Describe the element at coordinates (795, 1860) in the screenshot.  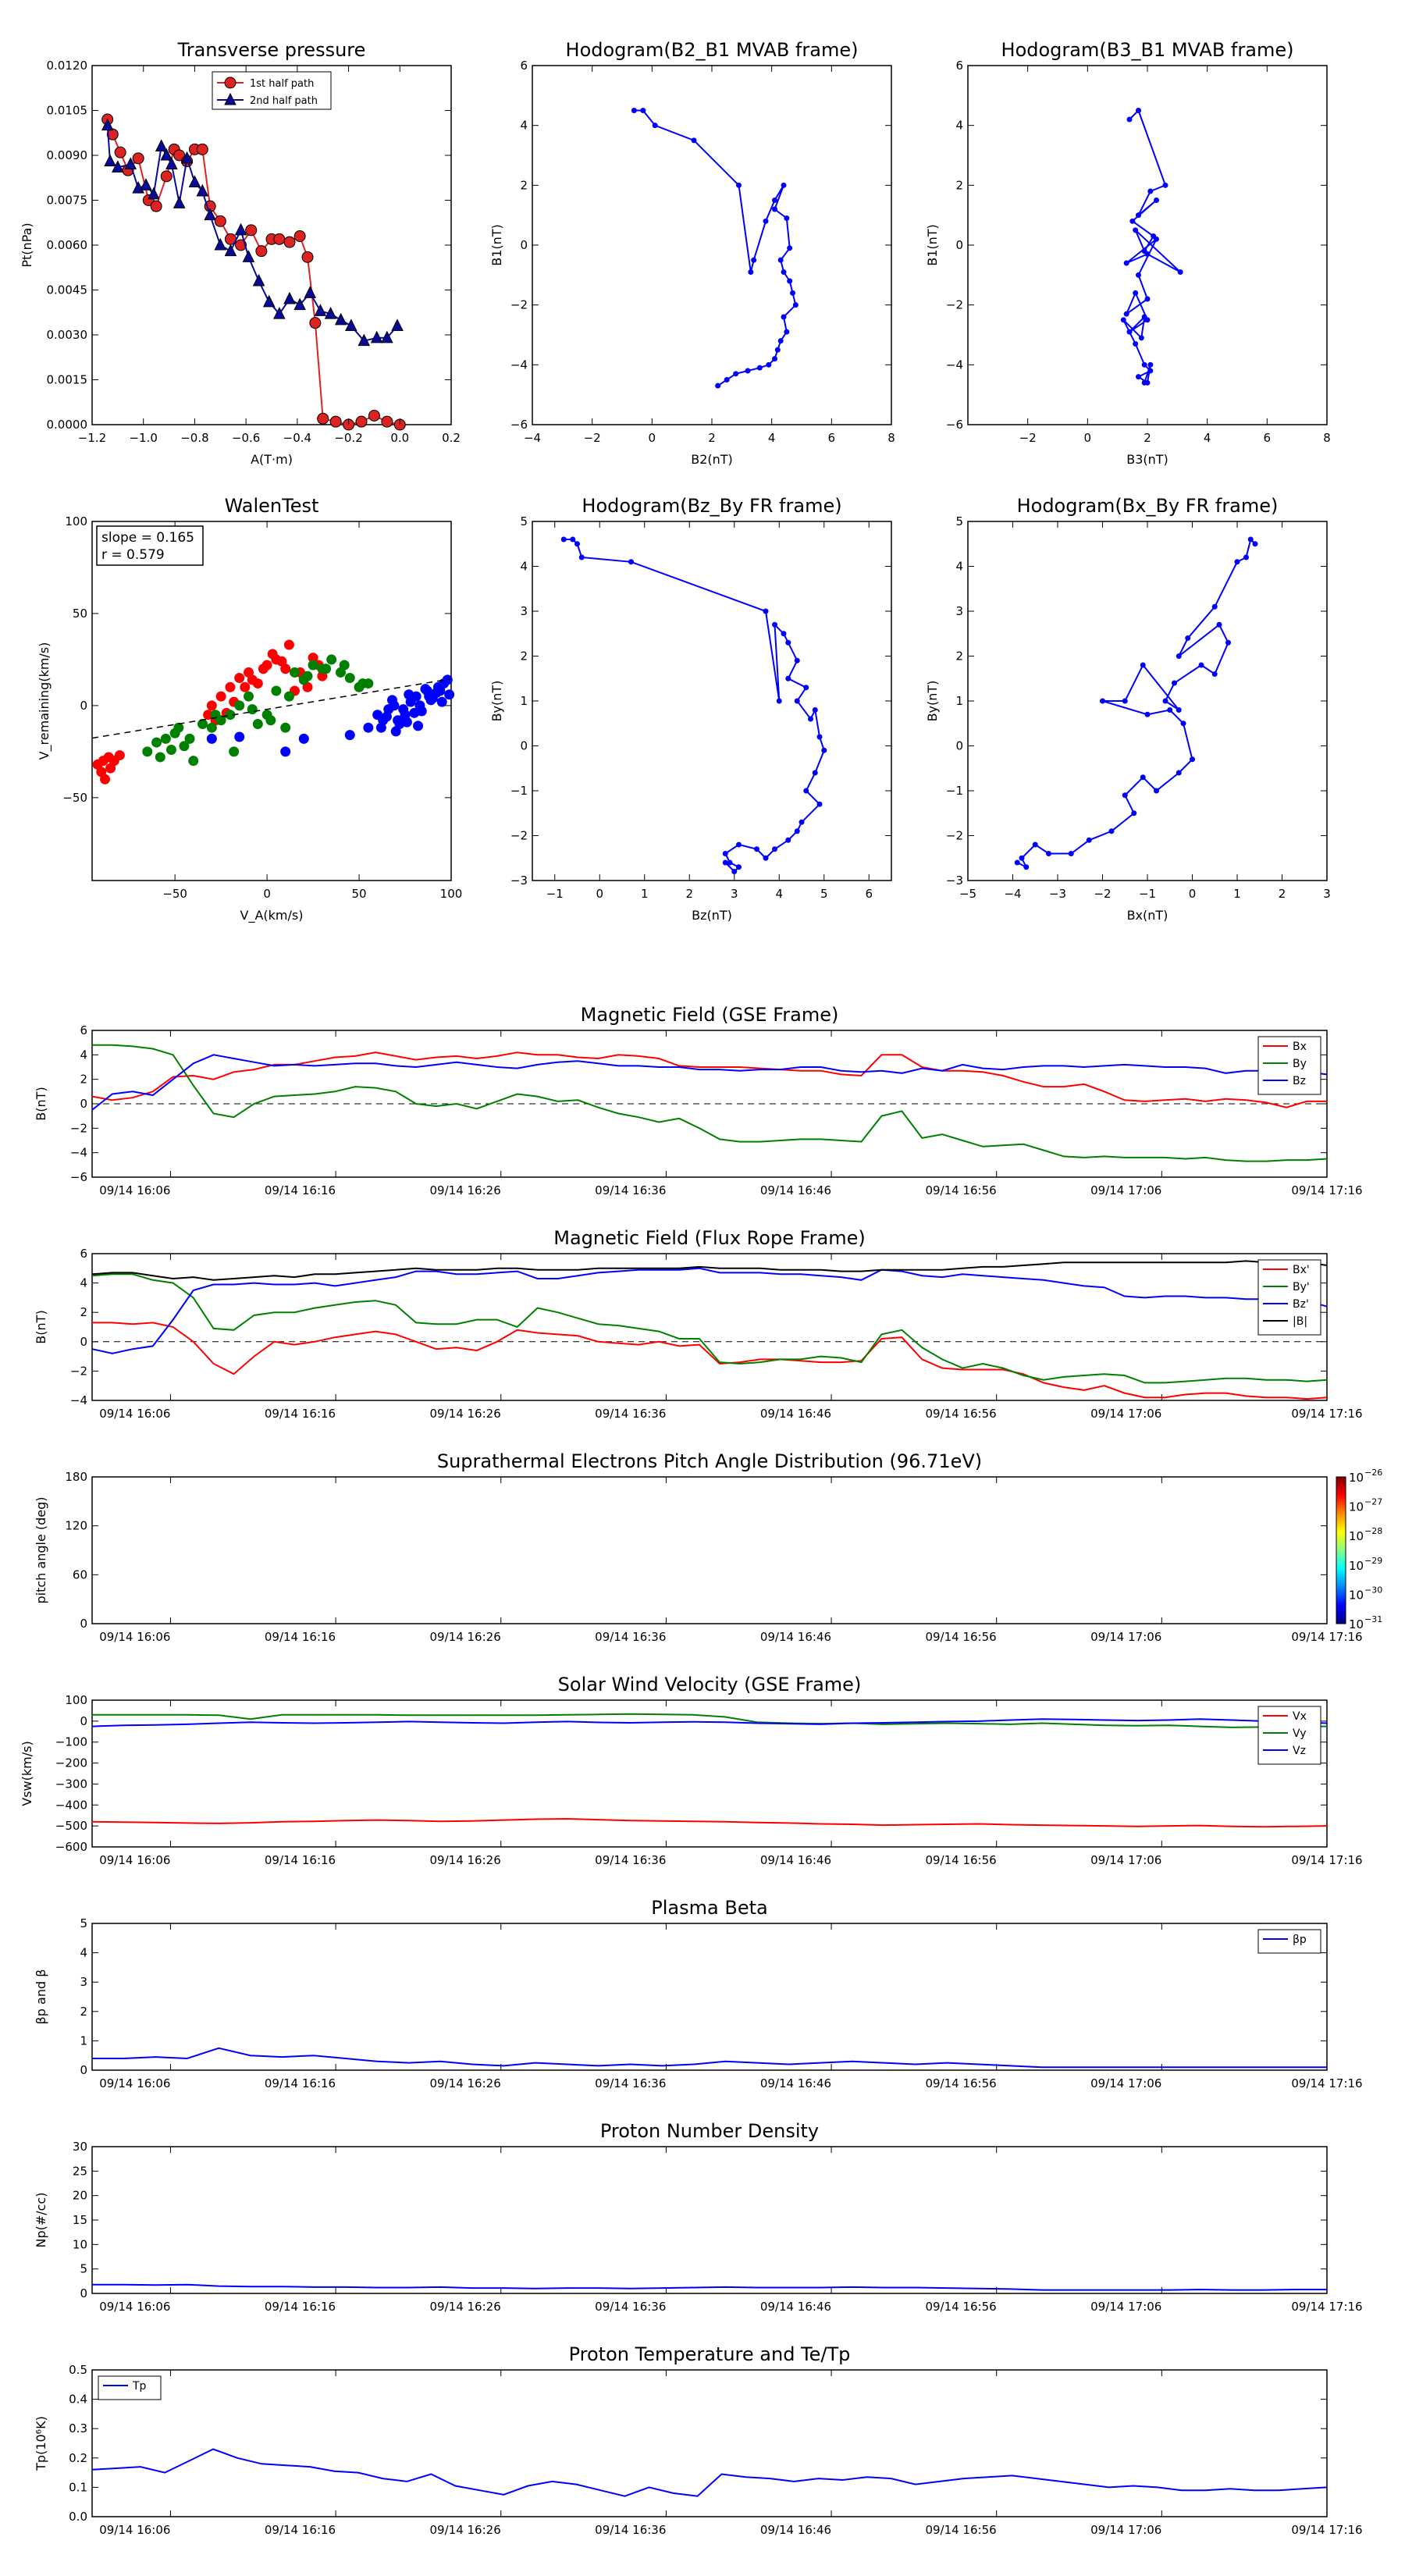
I see `ts_v-x-tick-label: 09/14 16:46` at that location.